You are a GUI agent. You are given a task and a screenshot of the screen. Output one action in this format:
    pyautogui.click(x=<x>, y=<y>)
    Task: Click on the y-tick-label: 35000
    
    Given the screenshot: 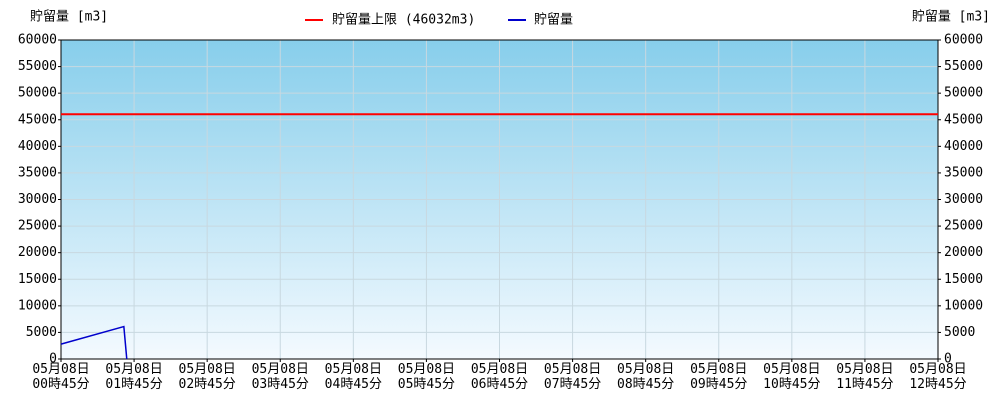 What is the action you would take?
    pyautogui.click(x=37, y=172)
    